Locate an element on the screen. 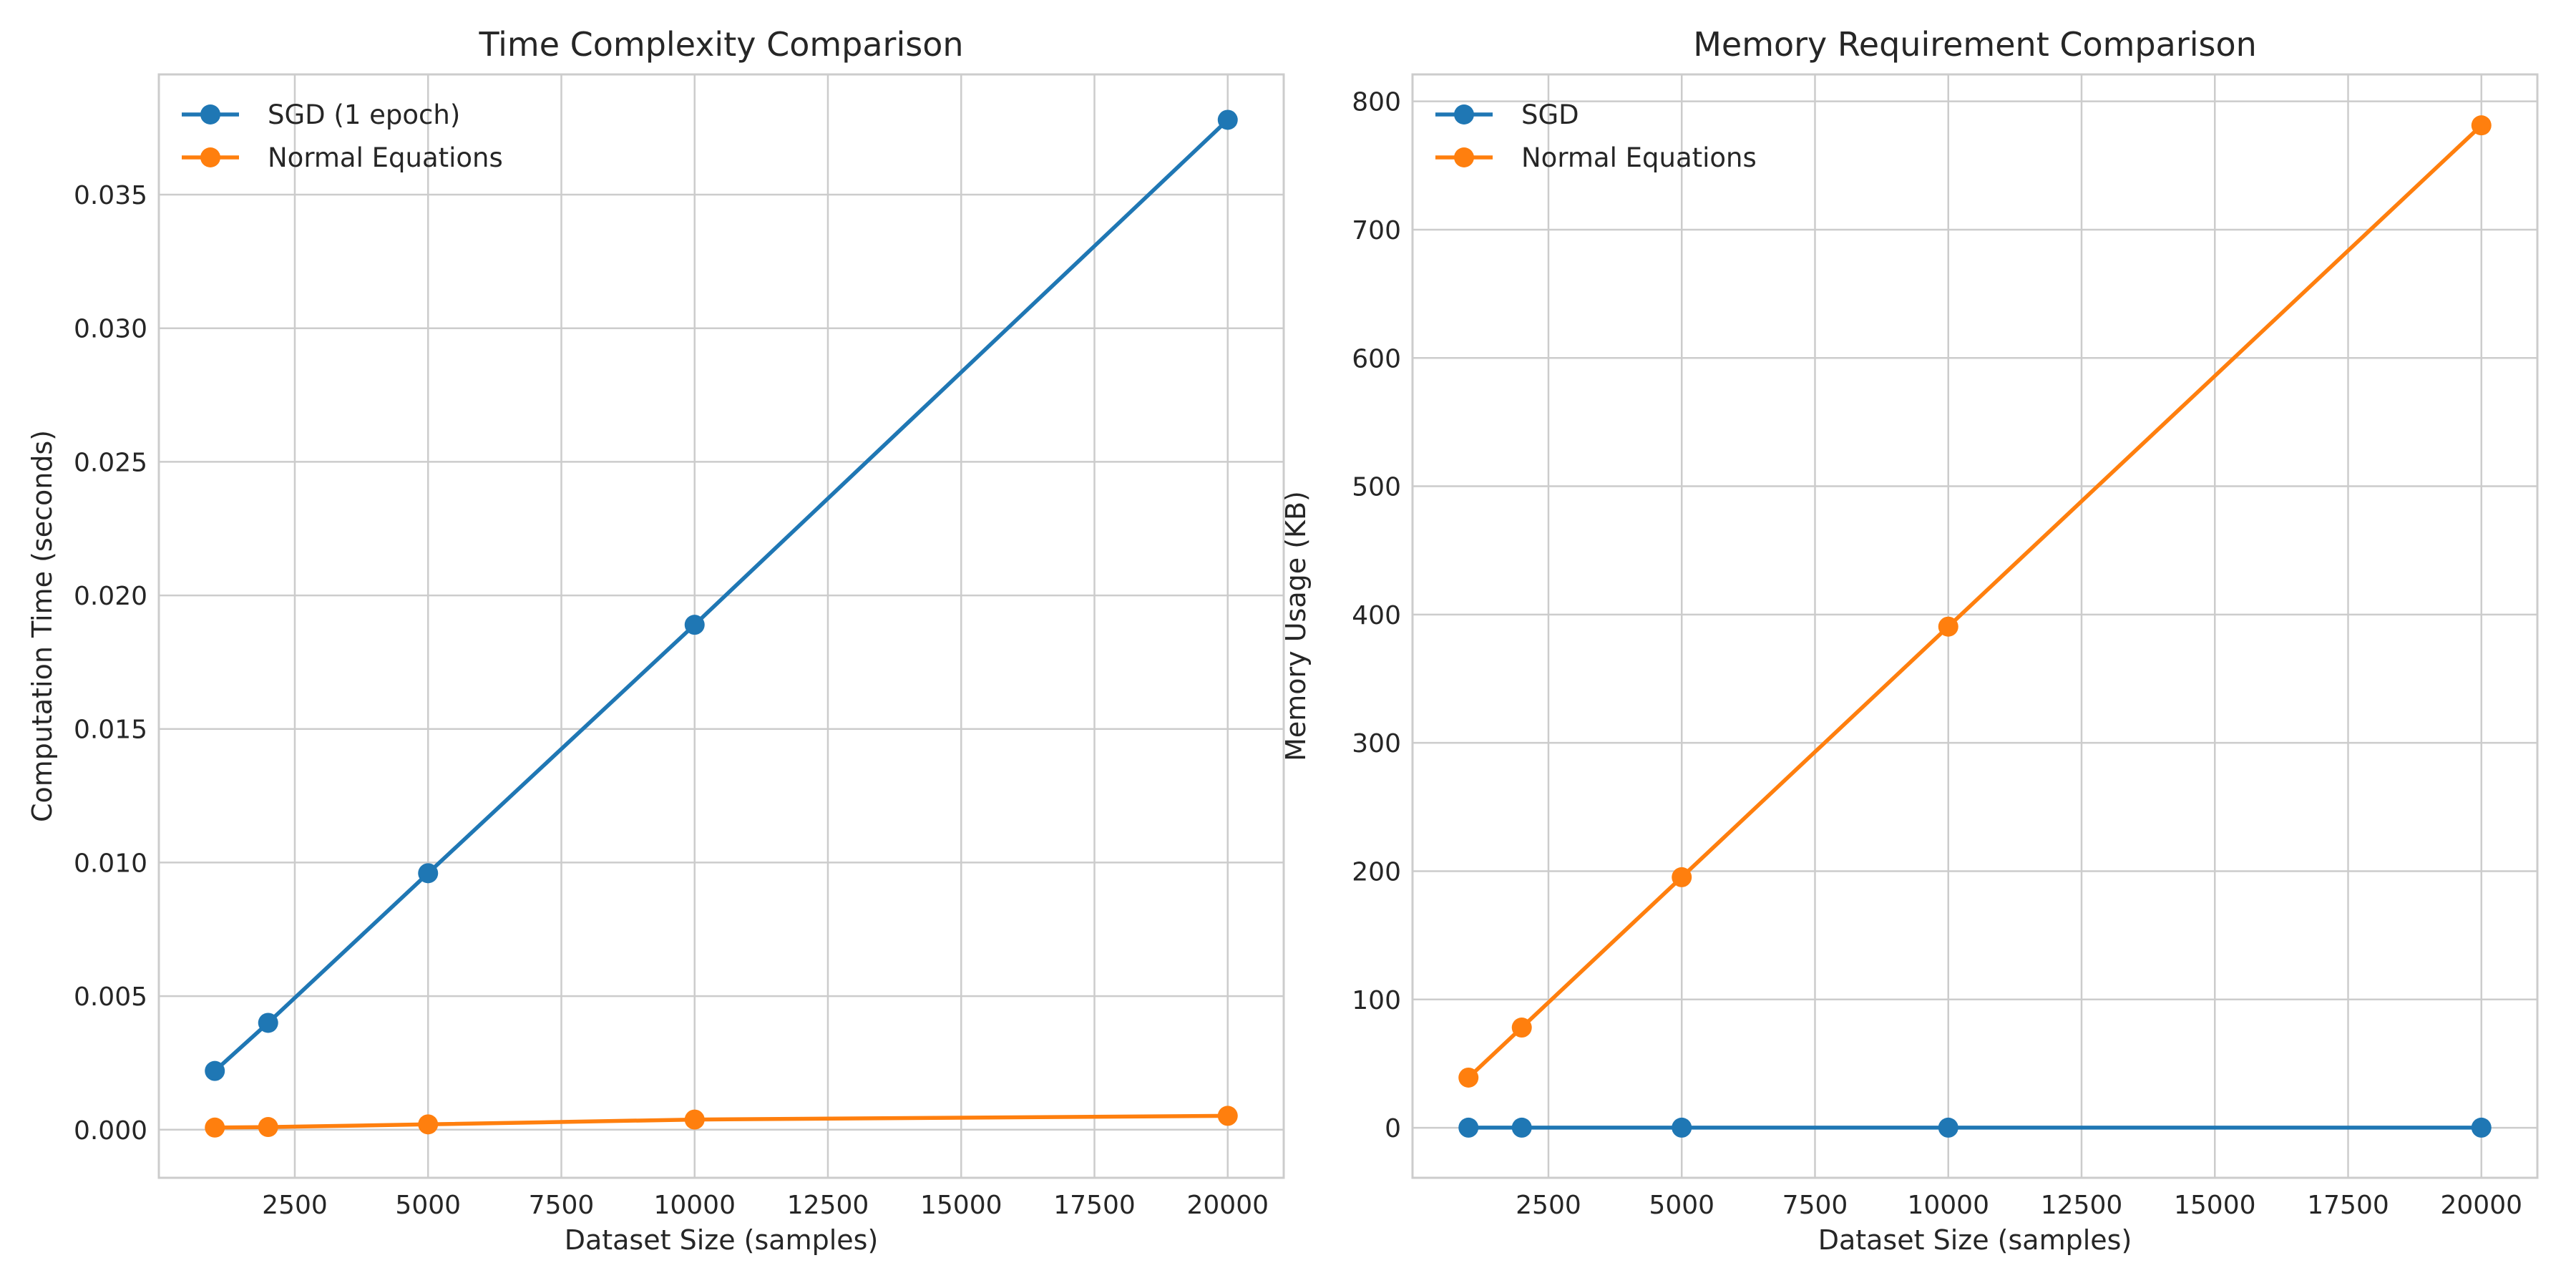 This screenshot has width=2576, height=1288. y-tick-label: 0.010 is located at coordinates (110, 863).